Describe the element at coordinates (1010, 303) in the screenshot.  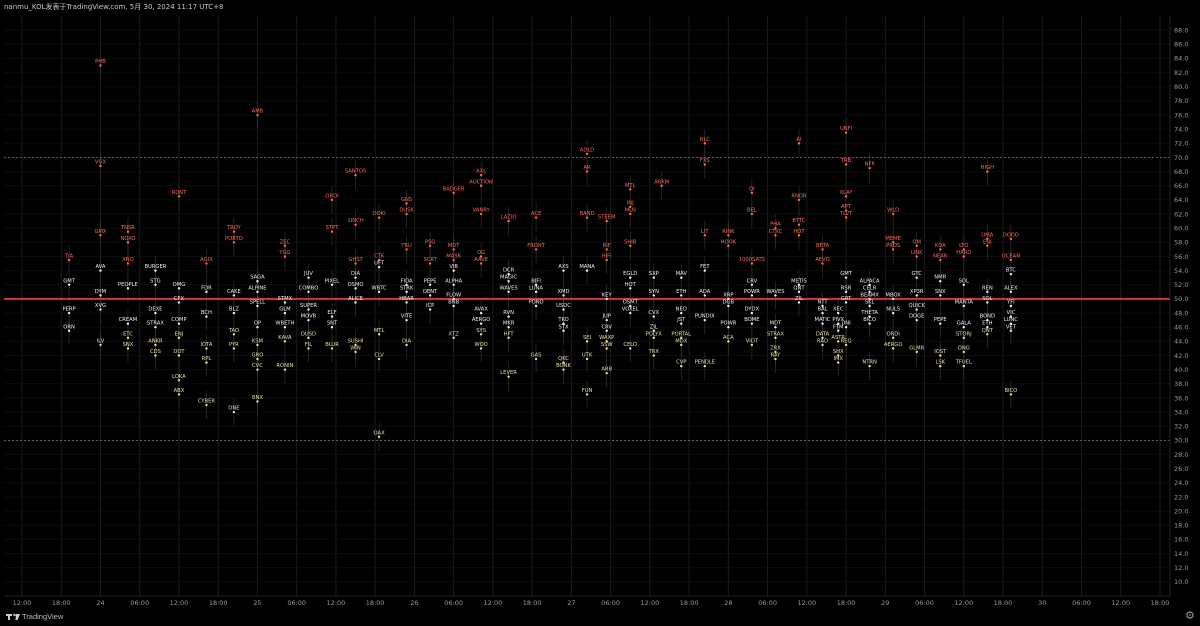
I see `data-point-label: YFI` at that location.